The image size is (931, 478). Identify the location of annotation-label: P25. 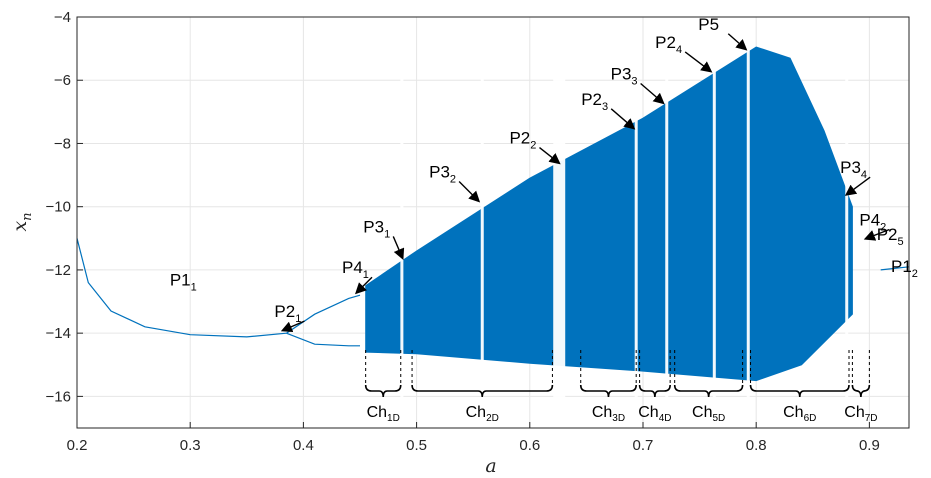
(890, 236).